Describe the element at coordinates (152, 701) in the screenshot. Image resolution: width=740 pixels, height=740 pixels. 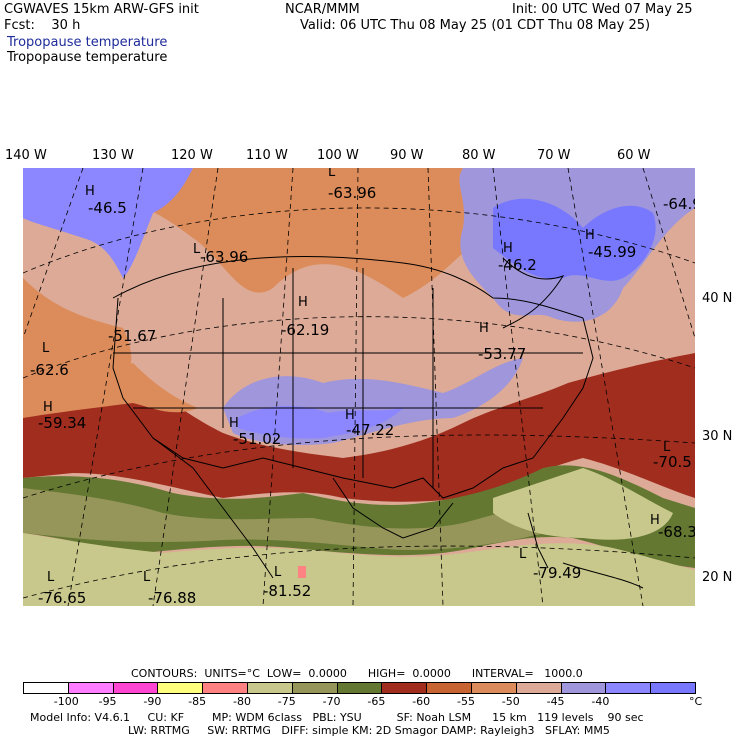
I see `colorbar-tick-label: -90` at that location.